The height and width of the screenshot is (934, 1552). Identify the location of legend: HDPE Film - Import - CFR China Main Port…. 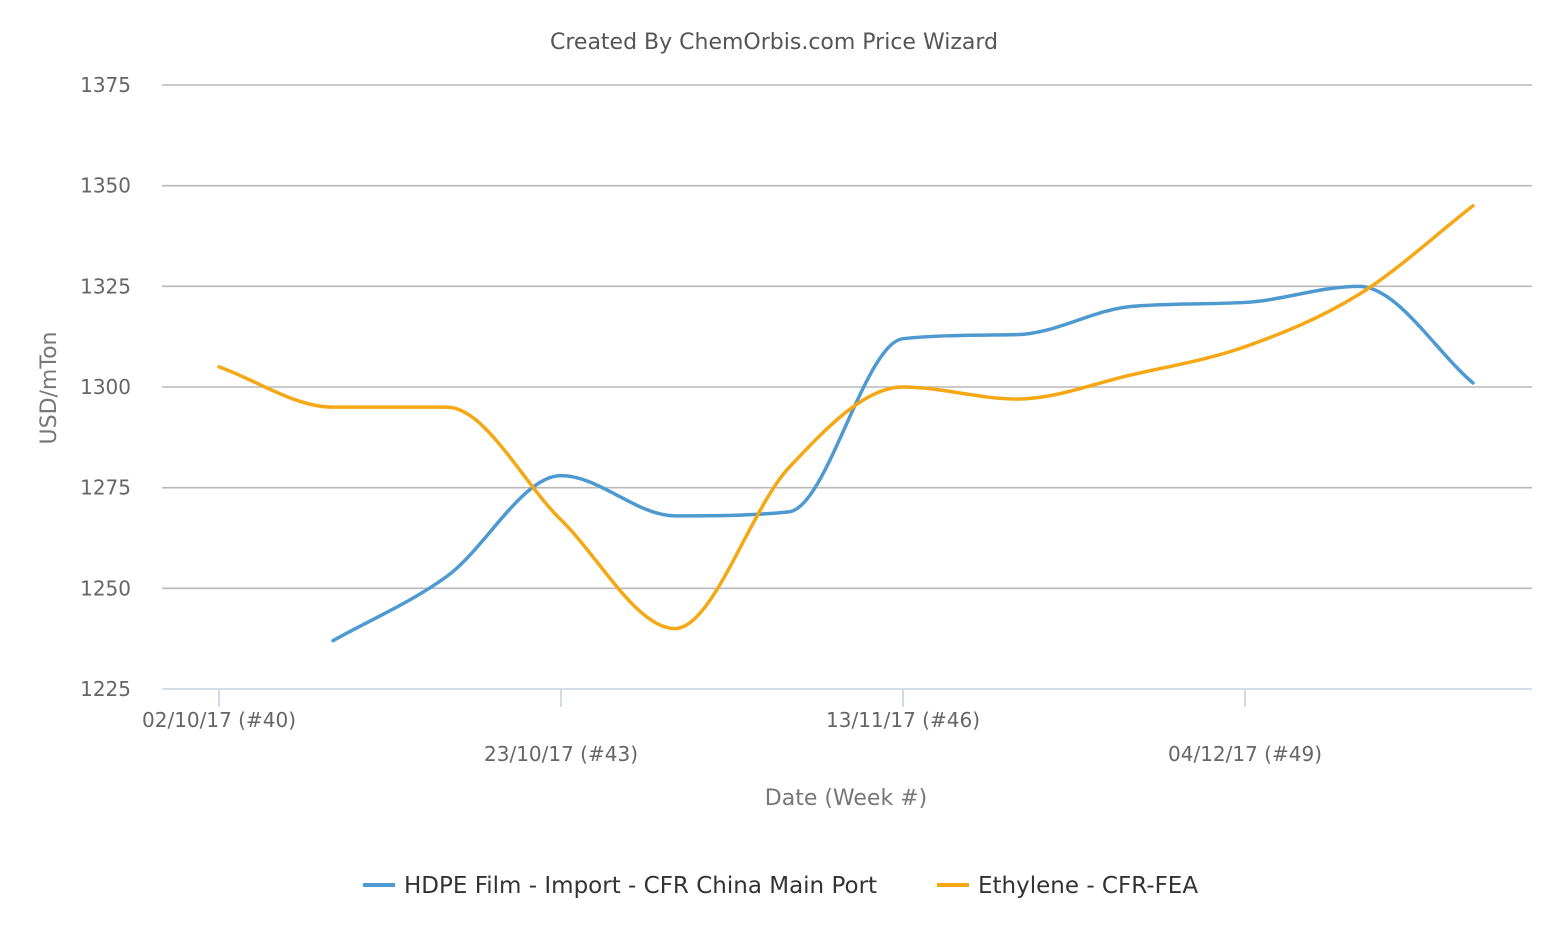
(780, 886).